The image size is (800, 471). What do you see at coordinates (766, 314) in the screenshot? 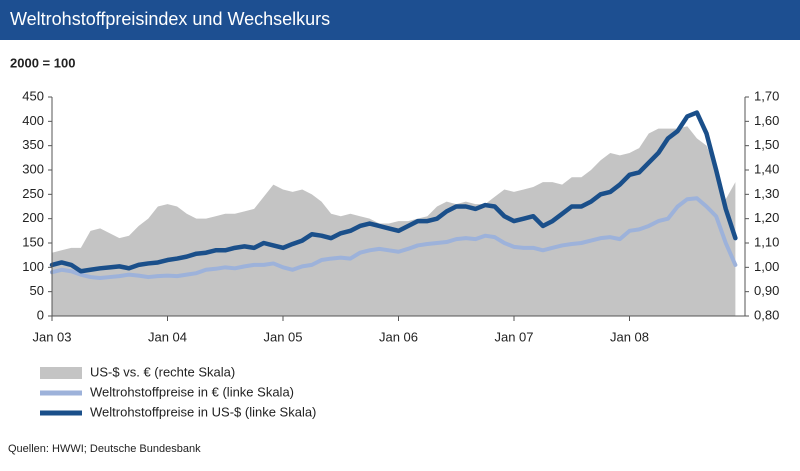
I see `y2-tick-label: 0,80` at bounding box center [766, 314].